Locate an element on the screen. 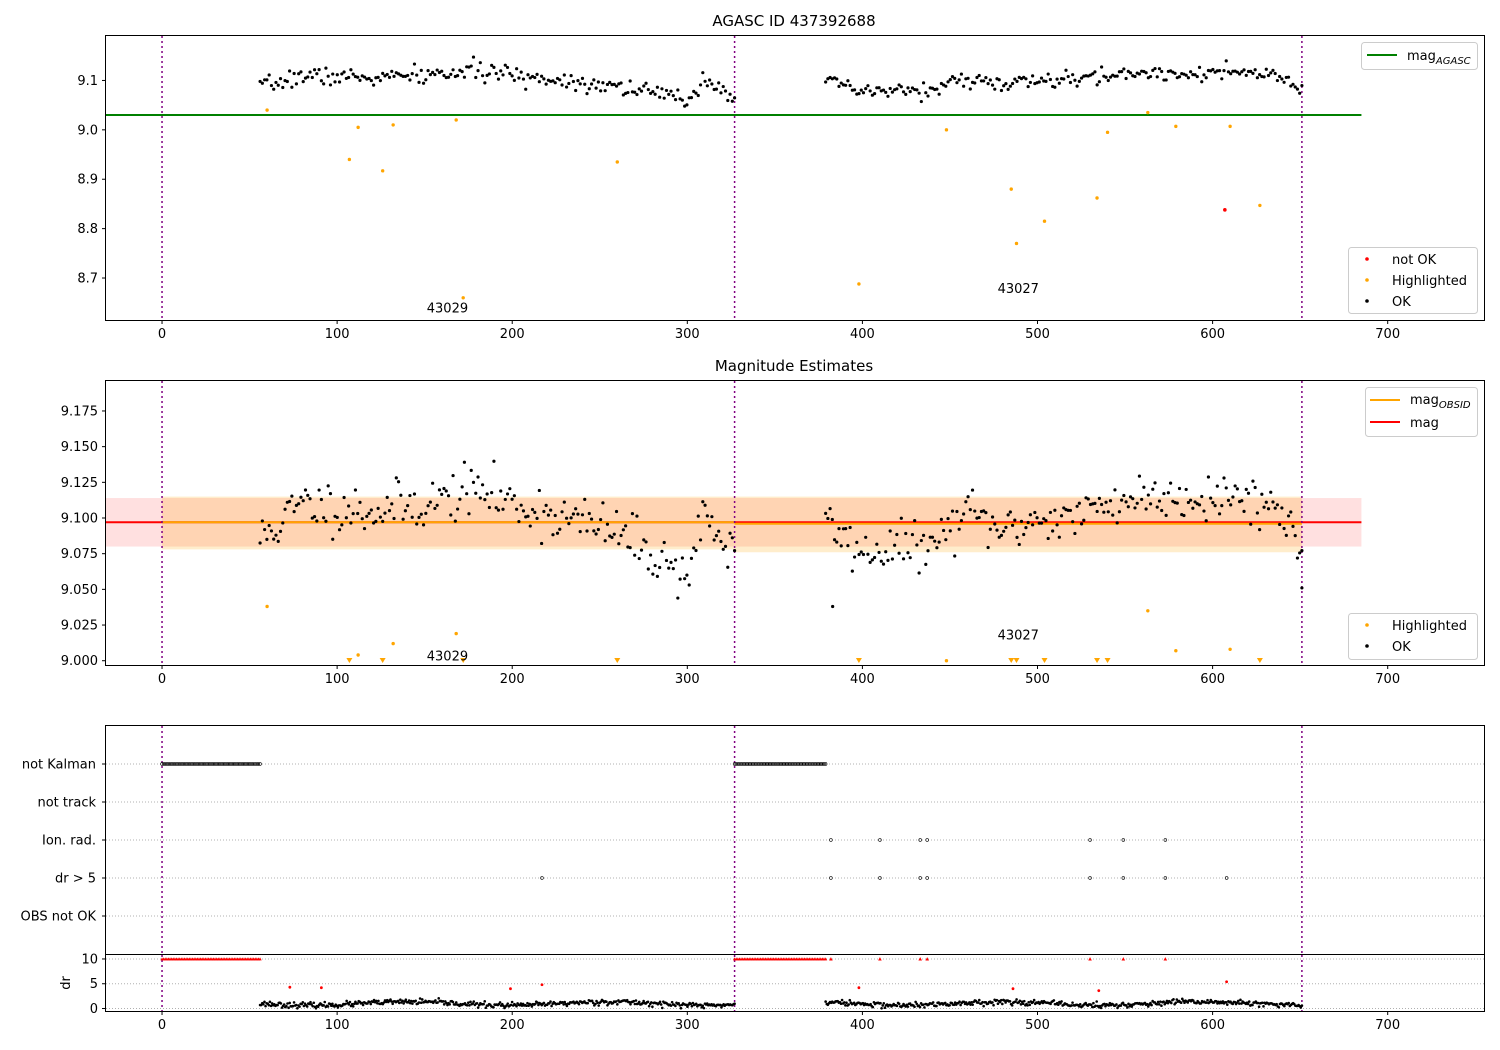 Image resolution: width=1500 pixels, height=1050 pixels. legend-agasc-line: magAGASC is located at coordinates (1419, 56).